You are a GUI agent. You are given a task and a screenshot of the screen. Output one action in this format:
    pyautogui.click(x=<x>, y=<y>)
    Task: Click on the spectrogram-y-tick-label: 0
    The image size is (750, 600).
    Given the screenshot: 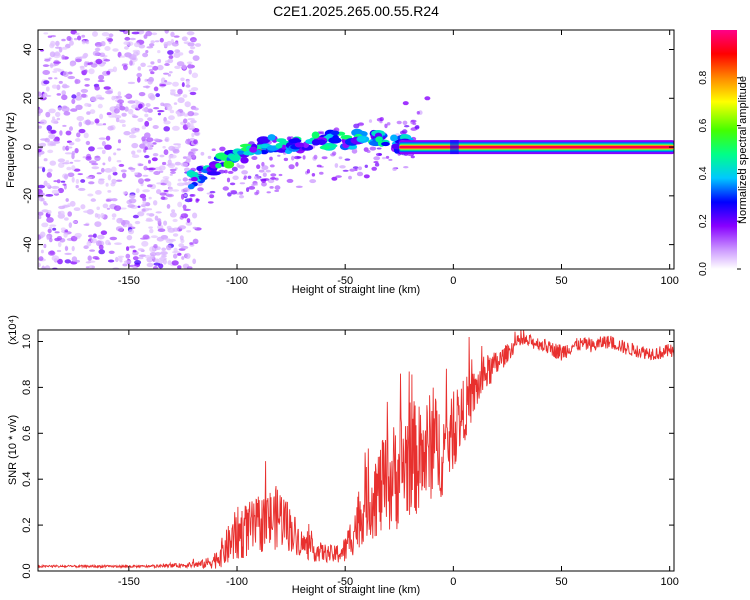 What is the action you would take?
    pyautogui.click(x=28, y=147)
    